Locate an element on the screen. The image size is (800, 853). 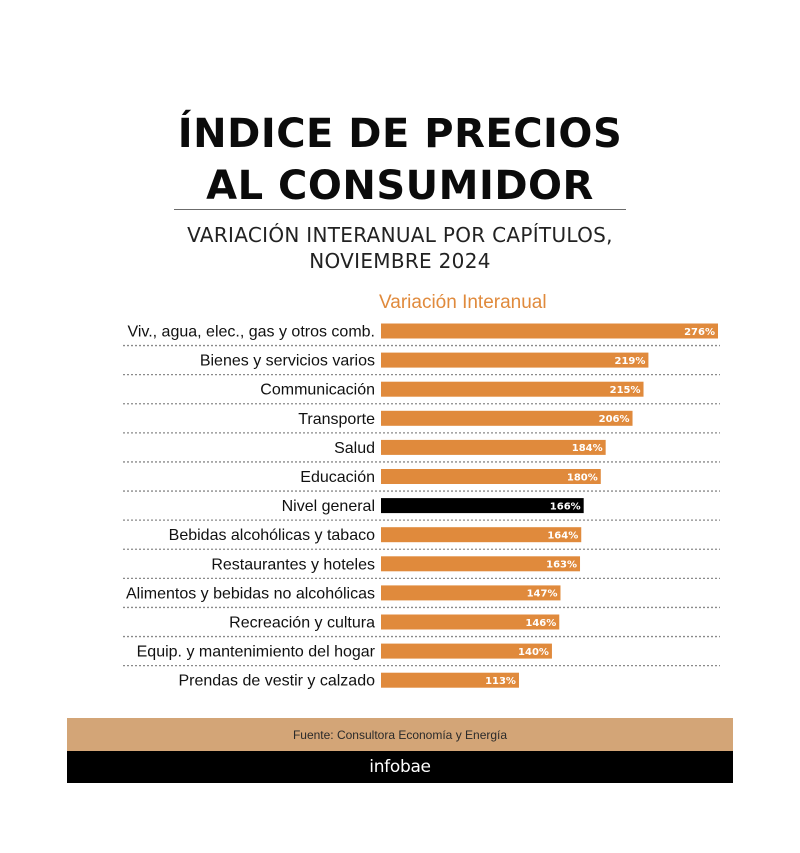
value-label: 166% is located at coordinates (565, 506).